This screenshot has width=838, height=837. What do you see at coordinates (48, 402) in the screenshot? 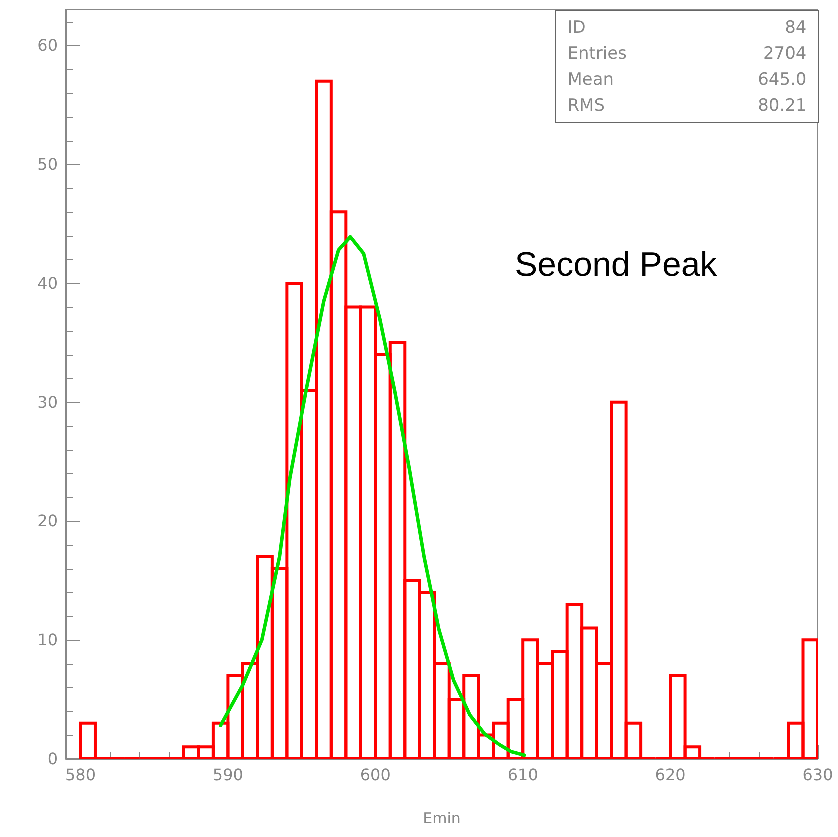
I see `y-tick-label: 30` at bounding box center [48, 402].